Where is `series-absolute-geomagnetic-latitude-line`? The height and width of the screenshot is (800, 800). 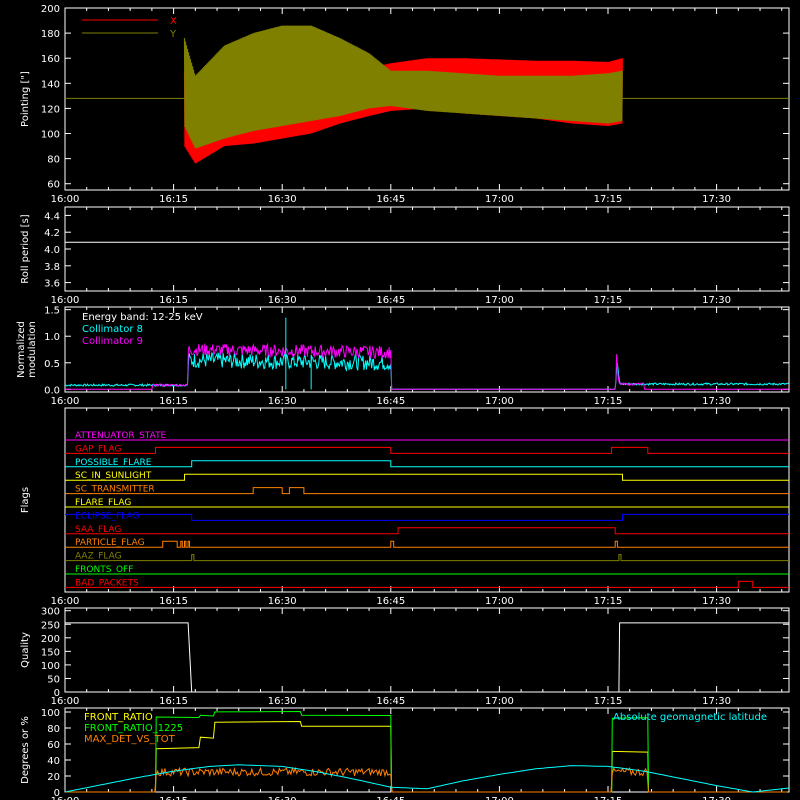 series-absolute-geomagnetic-latitude-line is located at coordinates (427, 778).